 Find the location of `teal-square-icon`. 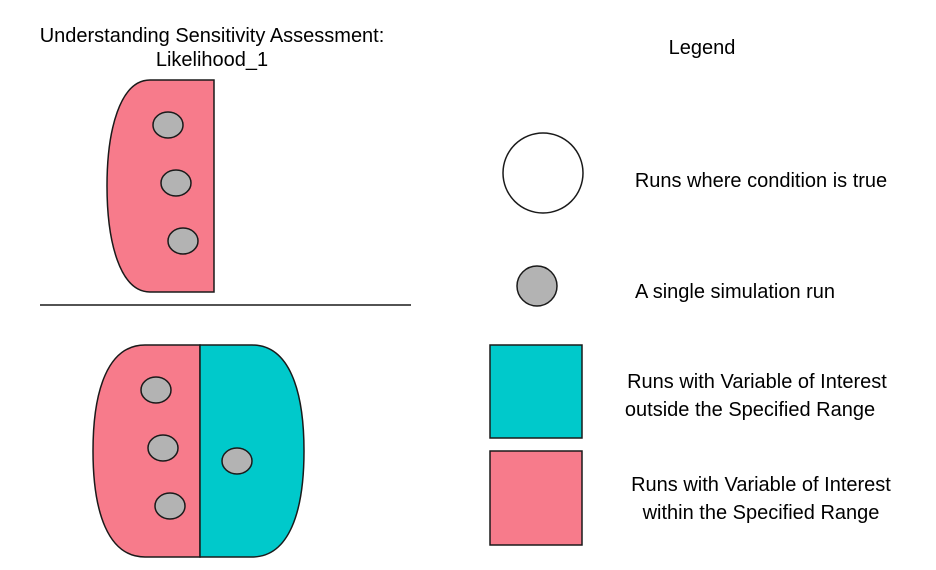

teal-square-icon is located at coordinates (536, 391).